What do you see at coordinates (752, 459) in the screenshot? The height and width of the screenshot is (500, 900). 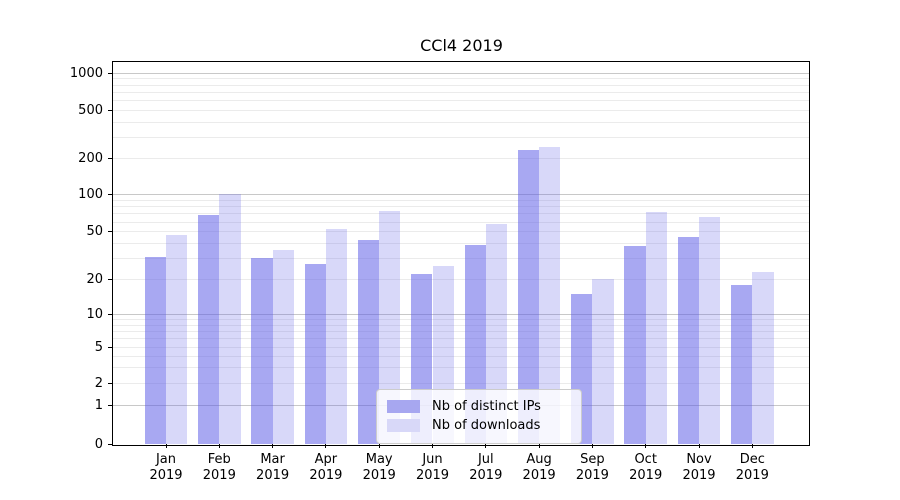 I see `x-tick-month: Dec` at bounding box center [752, 459].